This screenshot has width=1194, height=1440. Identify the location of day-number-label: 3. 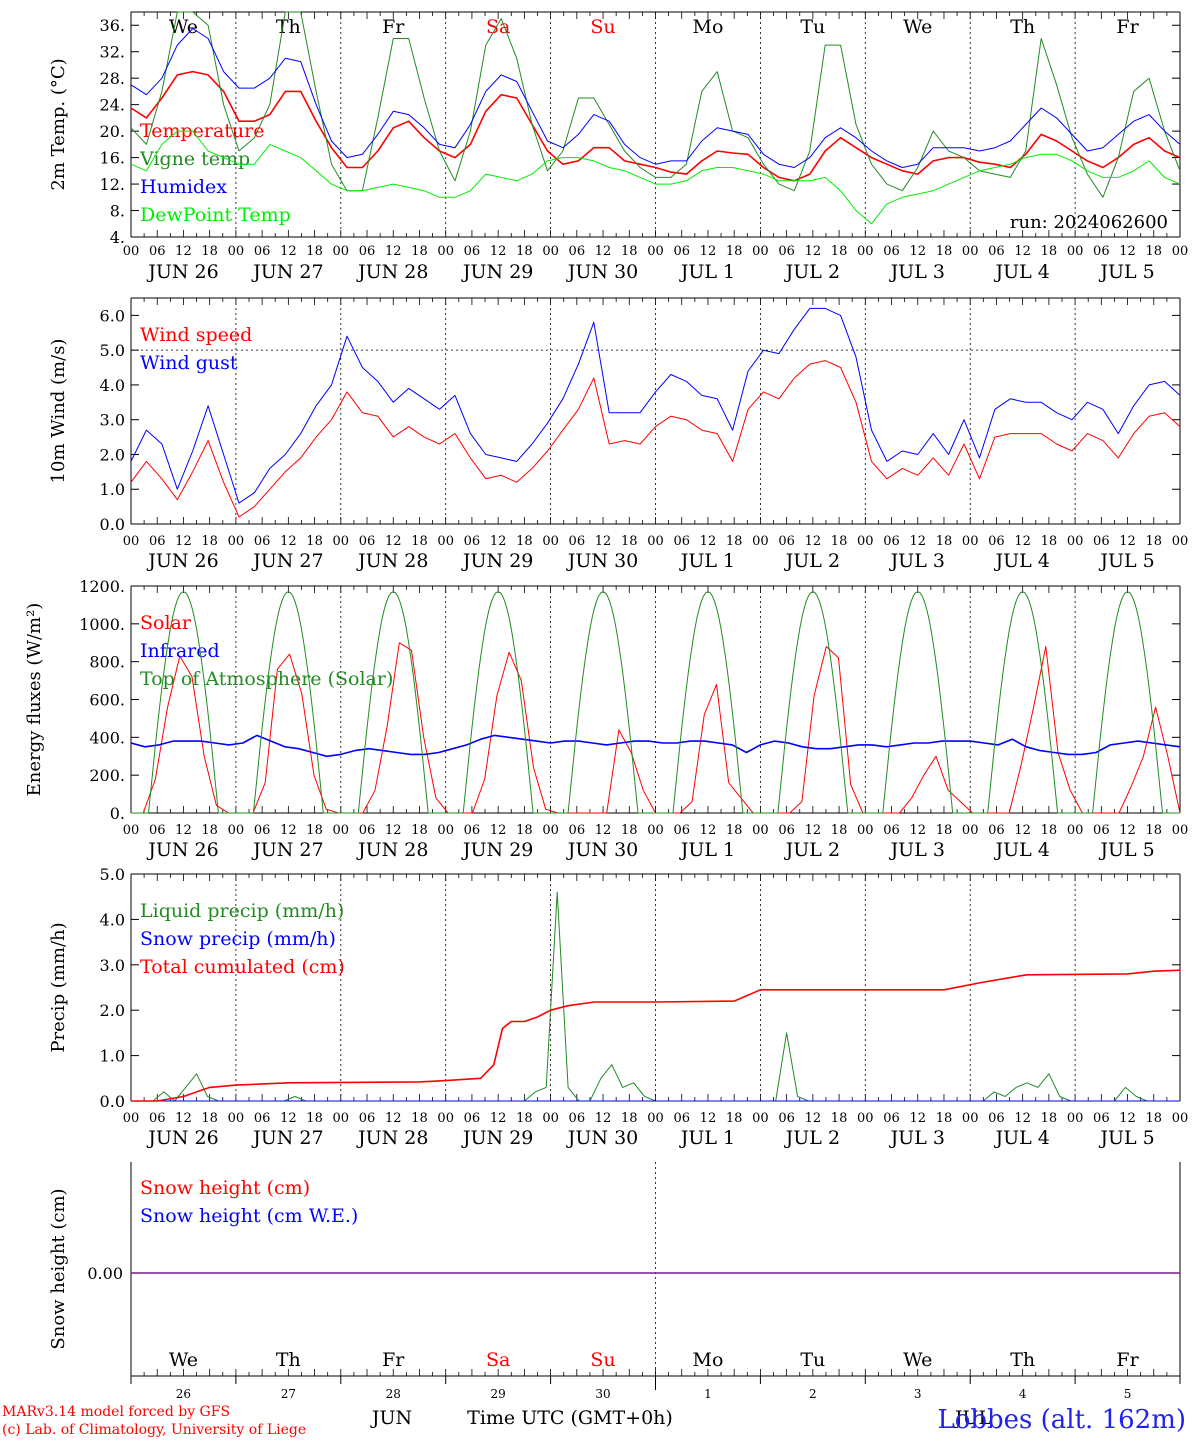
(918, 1394).